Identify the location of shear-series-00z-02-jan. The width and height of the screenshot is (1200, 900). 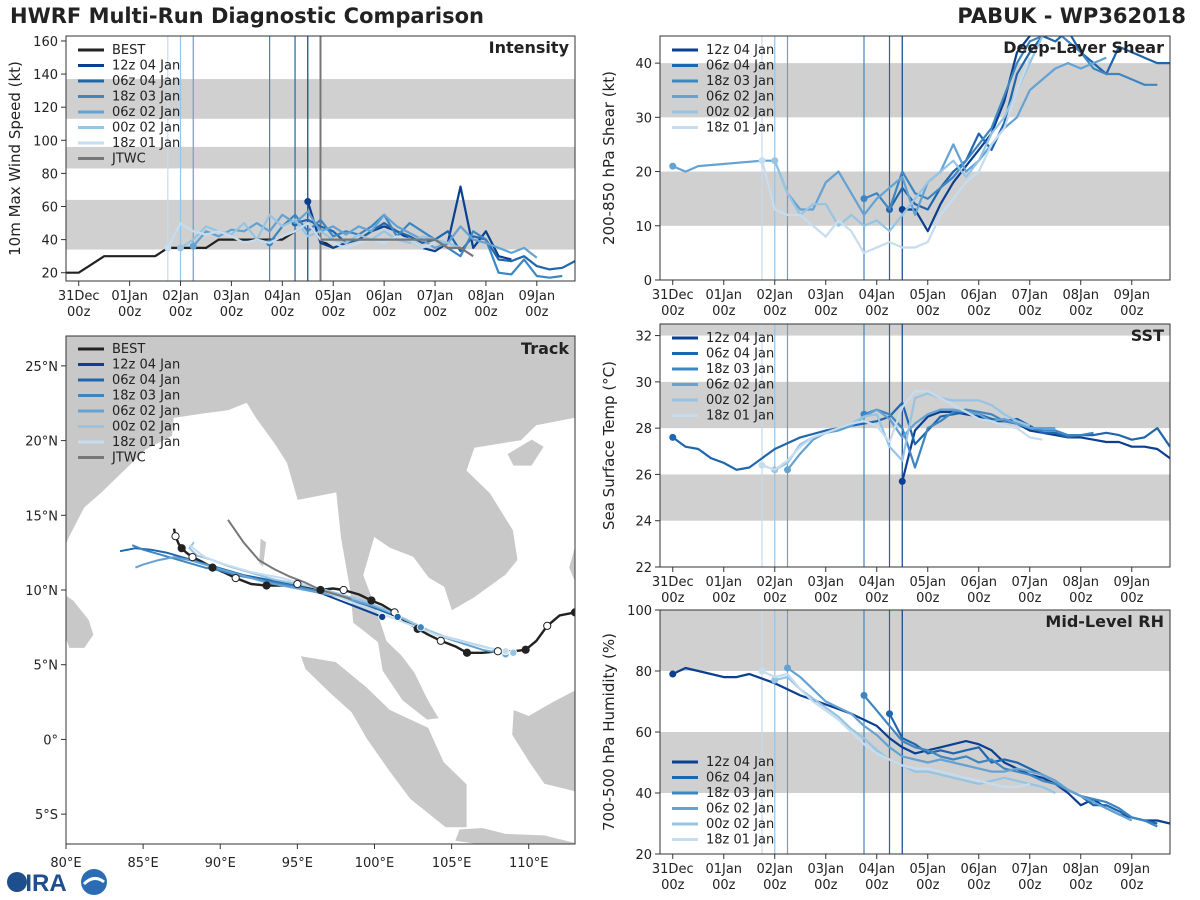
(908, 134).